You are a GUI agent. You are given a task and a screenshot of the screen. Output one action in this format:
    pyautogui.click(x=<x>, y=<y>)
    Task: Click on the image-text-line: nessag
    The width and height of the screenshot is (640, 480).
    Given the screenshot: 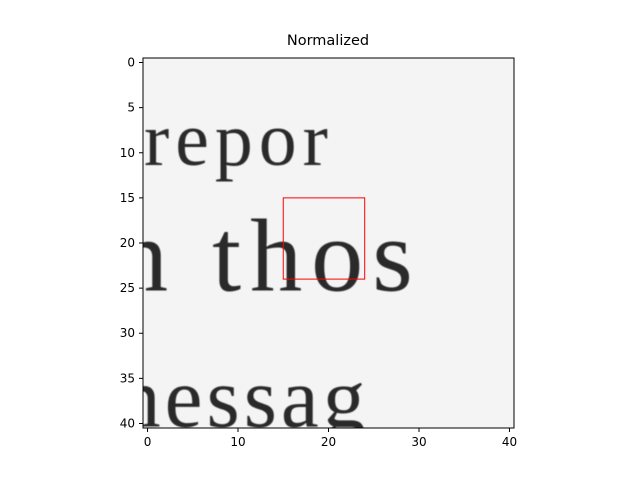 What is the action you would take?
    pyautogui.click(x=243, y=398)
    